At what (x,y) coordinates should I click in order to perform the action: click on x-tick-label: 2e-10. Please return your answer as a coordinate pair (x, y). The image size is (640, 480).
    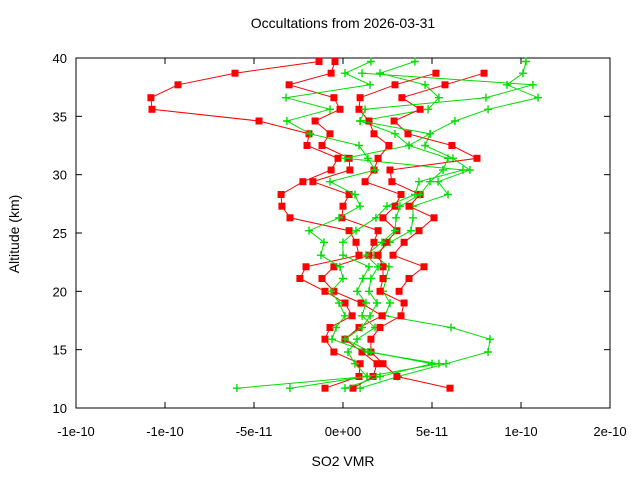
    Looking at the image, I should click on (609, 431).